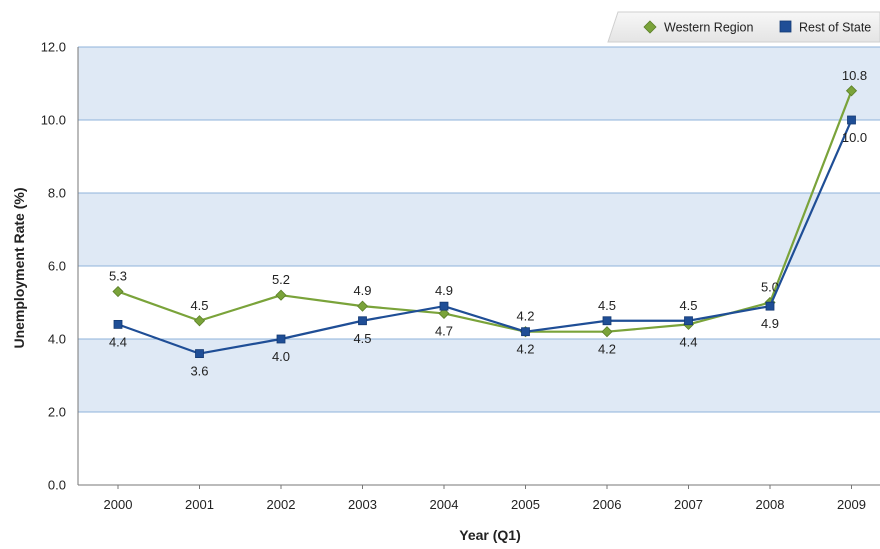 The image size is (880, 549). I want to click on data-label: 5.2, so click(281, 279).